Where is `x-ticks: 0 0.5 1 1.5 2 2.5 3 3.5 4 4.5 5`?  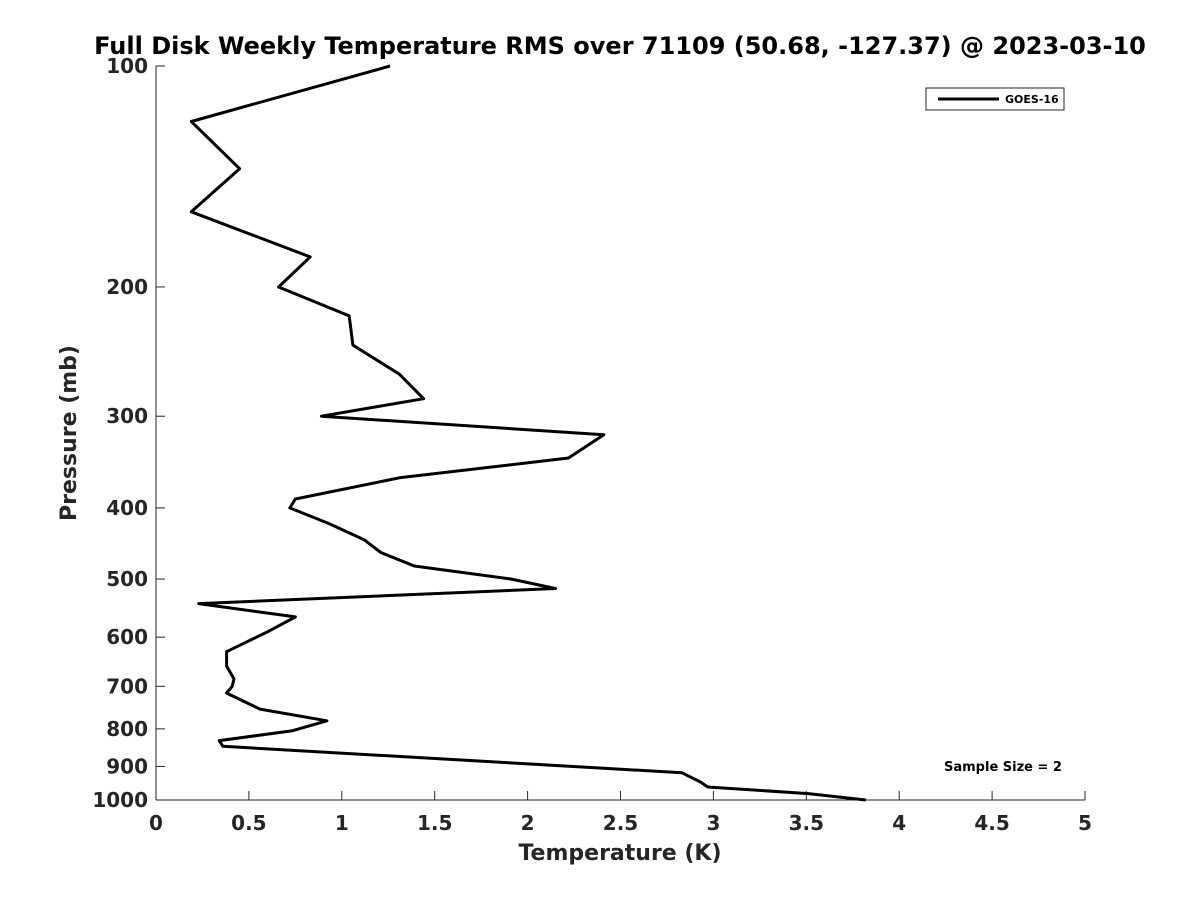
x-ticks: 0 0.5 1 1.5 2 2.5 3 3.5 4 4.5 5 is located at coordinates (620, 813).